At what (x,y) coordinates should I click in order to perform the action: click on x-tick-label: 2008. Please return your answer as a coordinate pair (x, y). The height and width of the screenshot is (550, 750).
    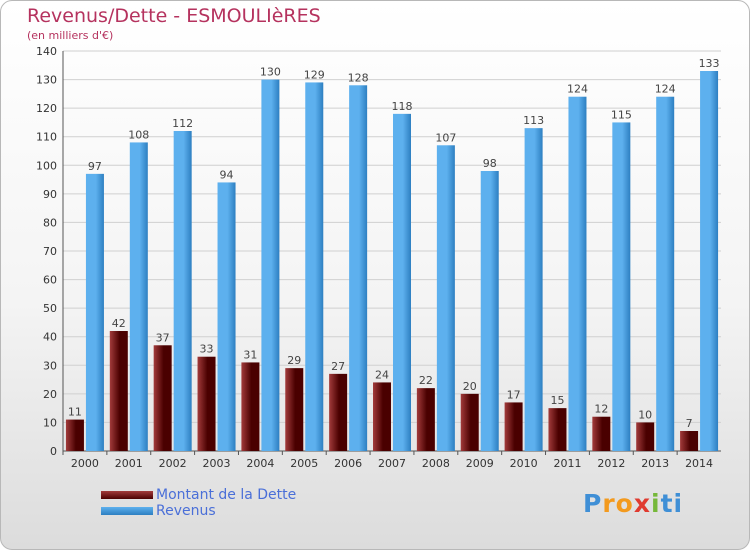
    Looking at the image, I should click on (436, 463).